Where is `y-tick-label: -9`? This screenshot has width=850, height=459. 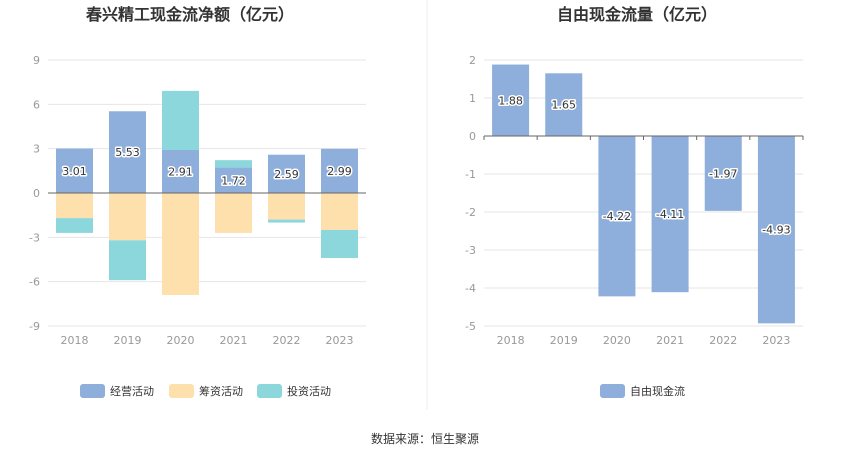
y-tick-label: -9 is located at coordinates (34, 326).